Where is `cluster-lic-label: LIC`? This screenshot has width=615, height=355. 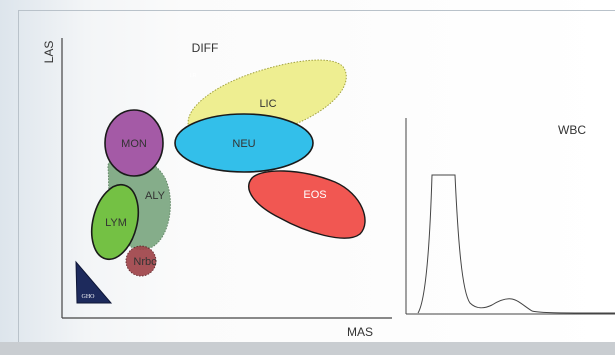 cluster-lic-label: LIC is located at coordinates (267, 104).